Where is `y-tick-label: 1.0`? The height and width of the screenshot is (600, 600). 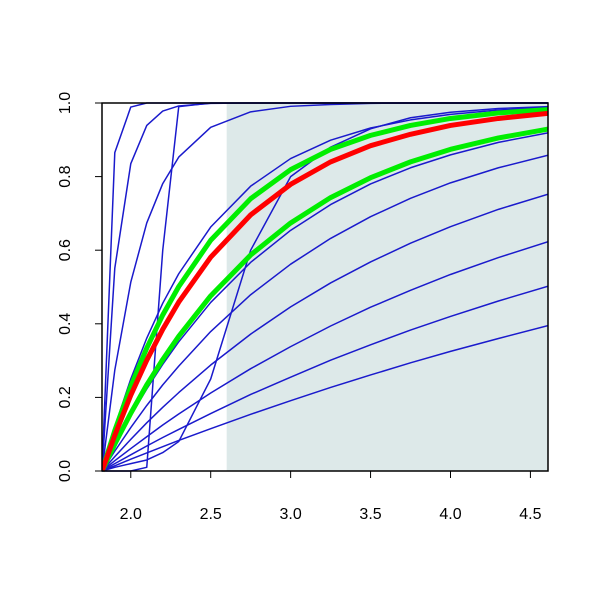
y-tick-label: 1.0 is located at coordinates (65, 103).